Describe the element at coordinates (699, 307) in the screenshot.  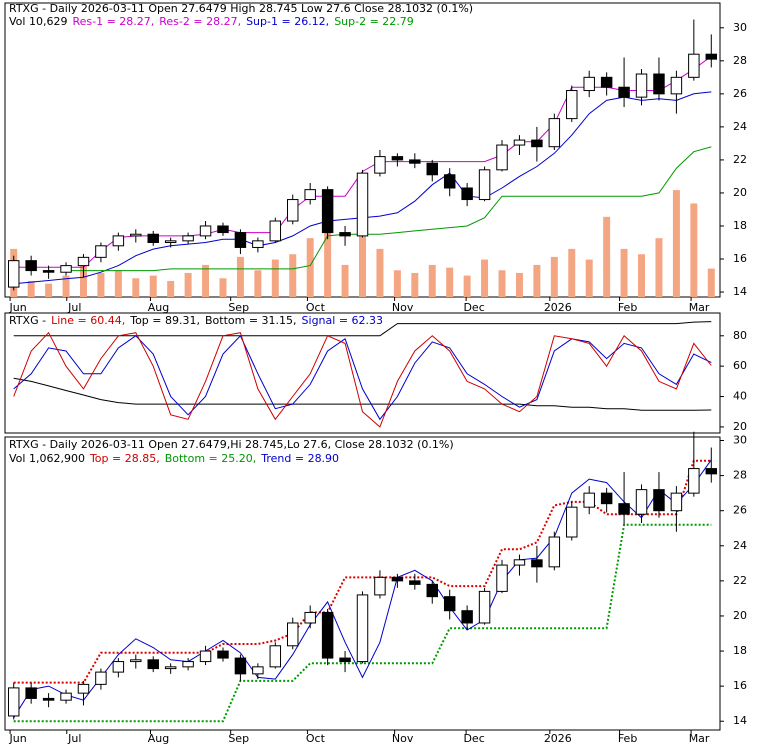
I see `x-tick-label: Mar` at that location.